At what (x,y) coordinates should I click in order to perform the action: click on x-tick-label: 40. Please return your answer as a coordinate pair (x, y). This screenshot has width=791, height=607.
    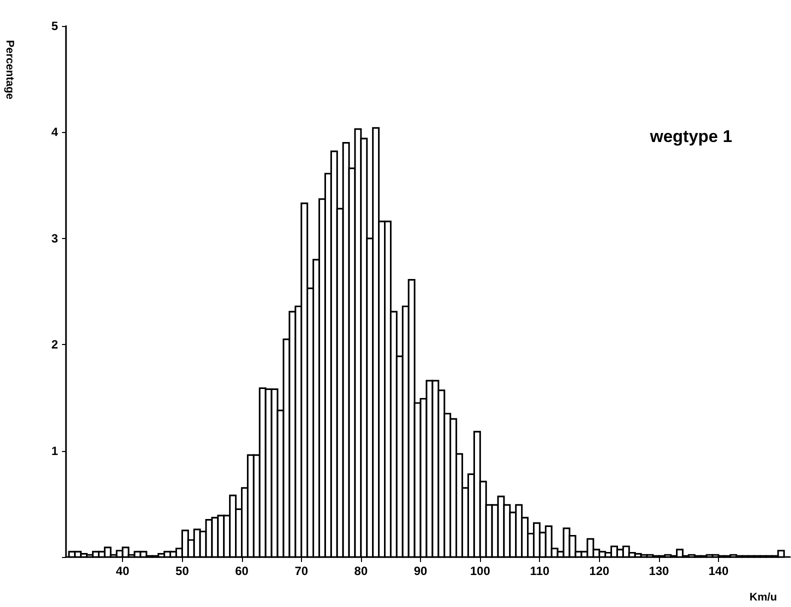
    Looking at the image, I should click on (123, 571).